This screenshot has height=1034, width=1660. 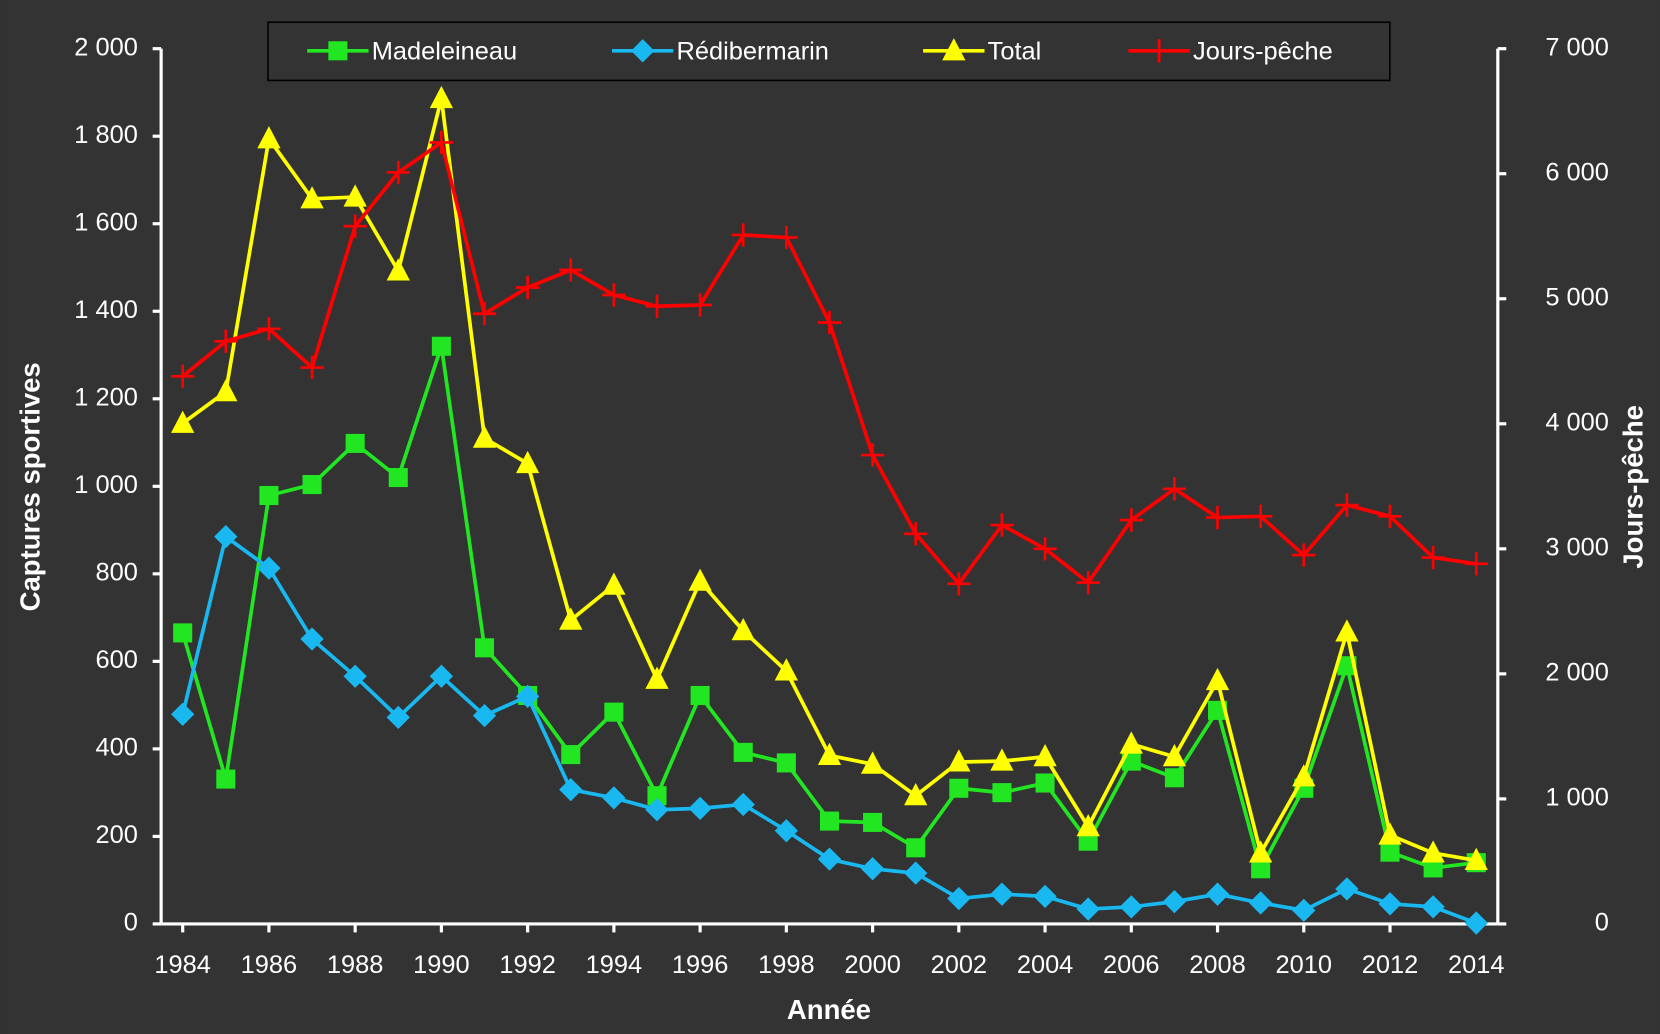 I want to click on y2-tick-label: 5 000, so click(x=1577, y=297).